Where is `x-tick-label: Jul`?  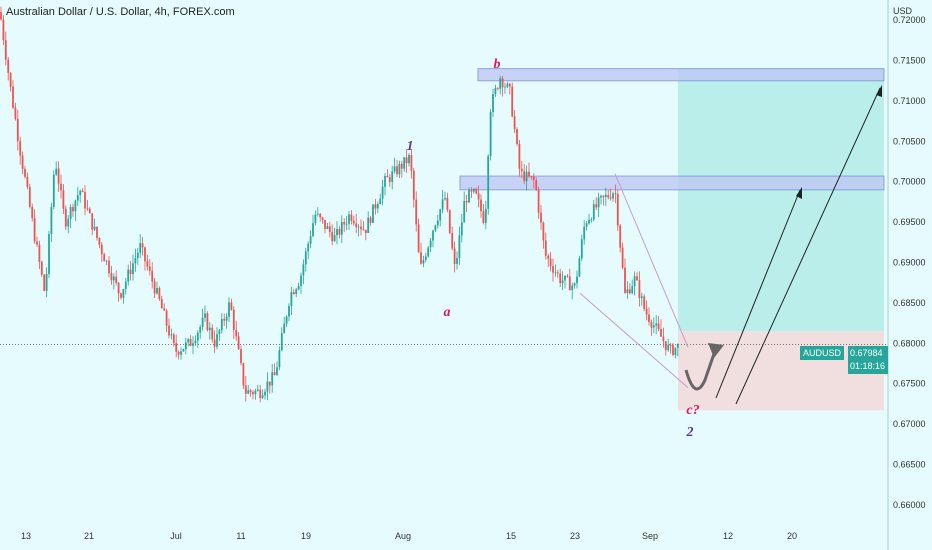 x-tick-label: Jul is located at coordinates (176, 536).